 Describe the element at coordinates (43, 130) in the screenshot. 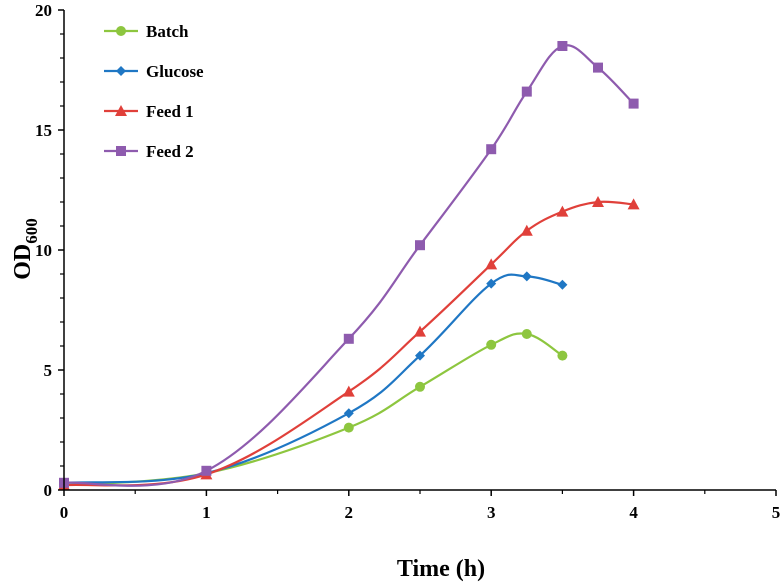

I see `y-tick-label: 15` at that location.